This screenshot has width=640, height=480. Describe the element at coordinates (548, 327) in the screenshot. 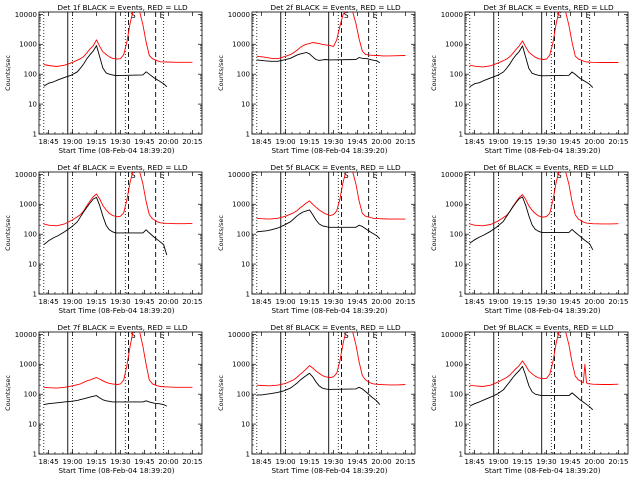

I see `chart-title: Det 9f BLACK = Events, RED = LLD` at that location.